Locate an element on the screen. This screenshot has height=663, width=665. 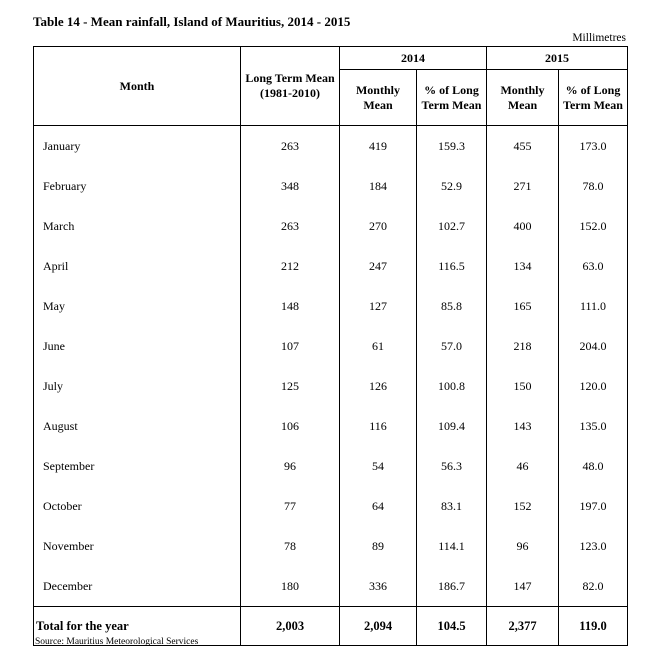
table-row: September 96 54 56.3 46 48.0 is located at coordinates (330, 466).